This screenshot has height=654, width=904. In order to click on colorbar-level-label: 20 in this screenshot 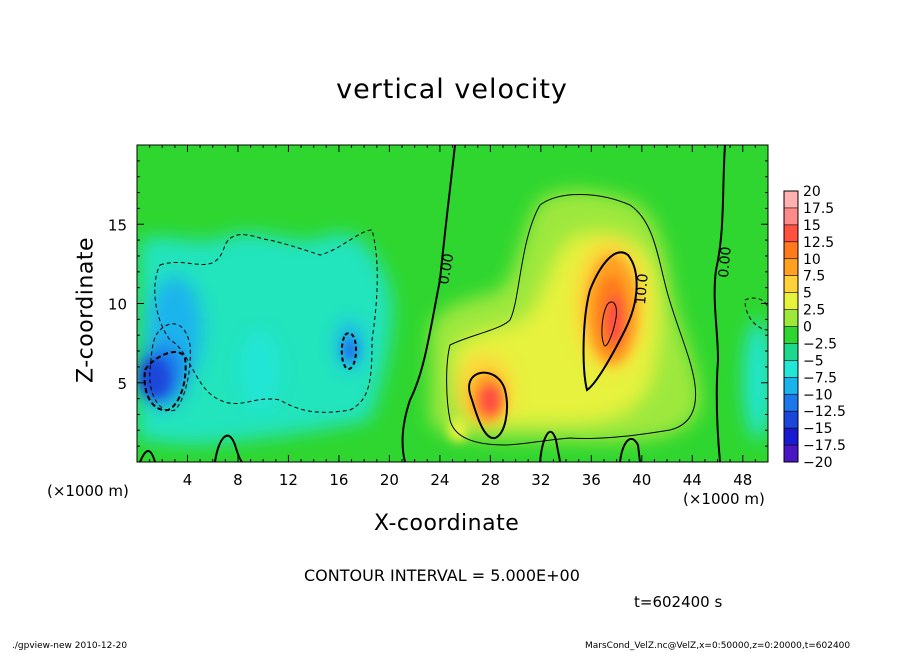, I will do `click(812, 192)`.